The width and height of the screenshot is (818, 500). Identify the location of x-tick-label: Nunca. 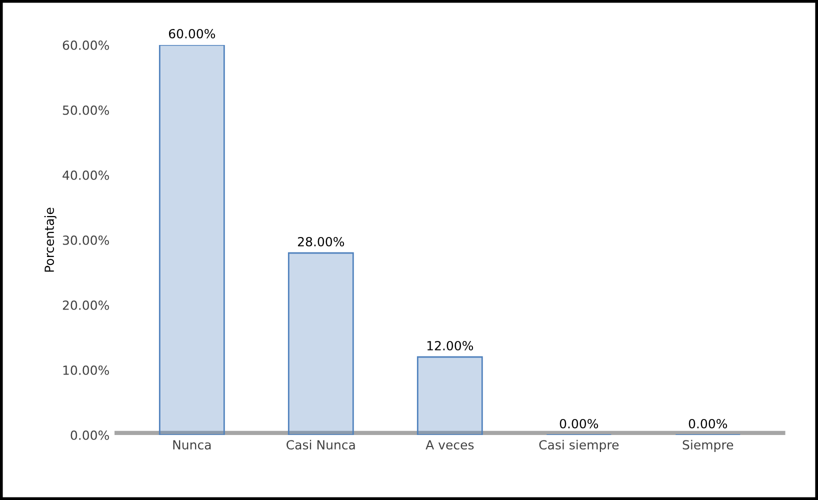
(192, 445).